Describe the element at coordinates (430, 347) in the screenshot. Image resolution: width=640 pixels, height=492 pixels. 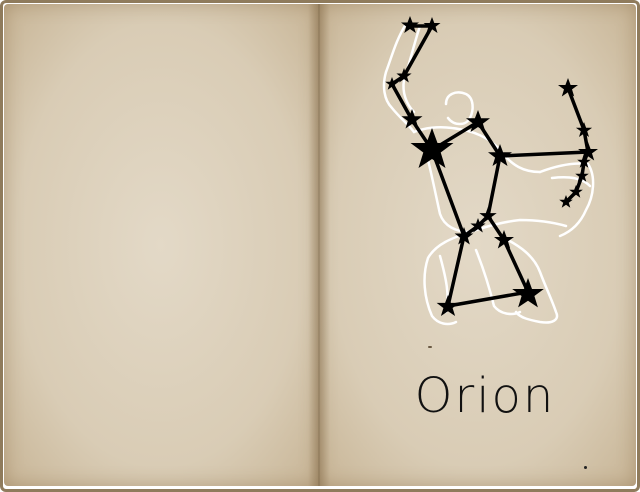
I see `paper-mark` at that location.